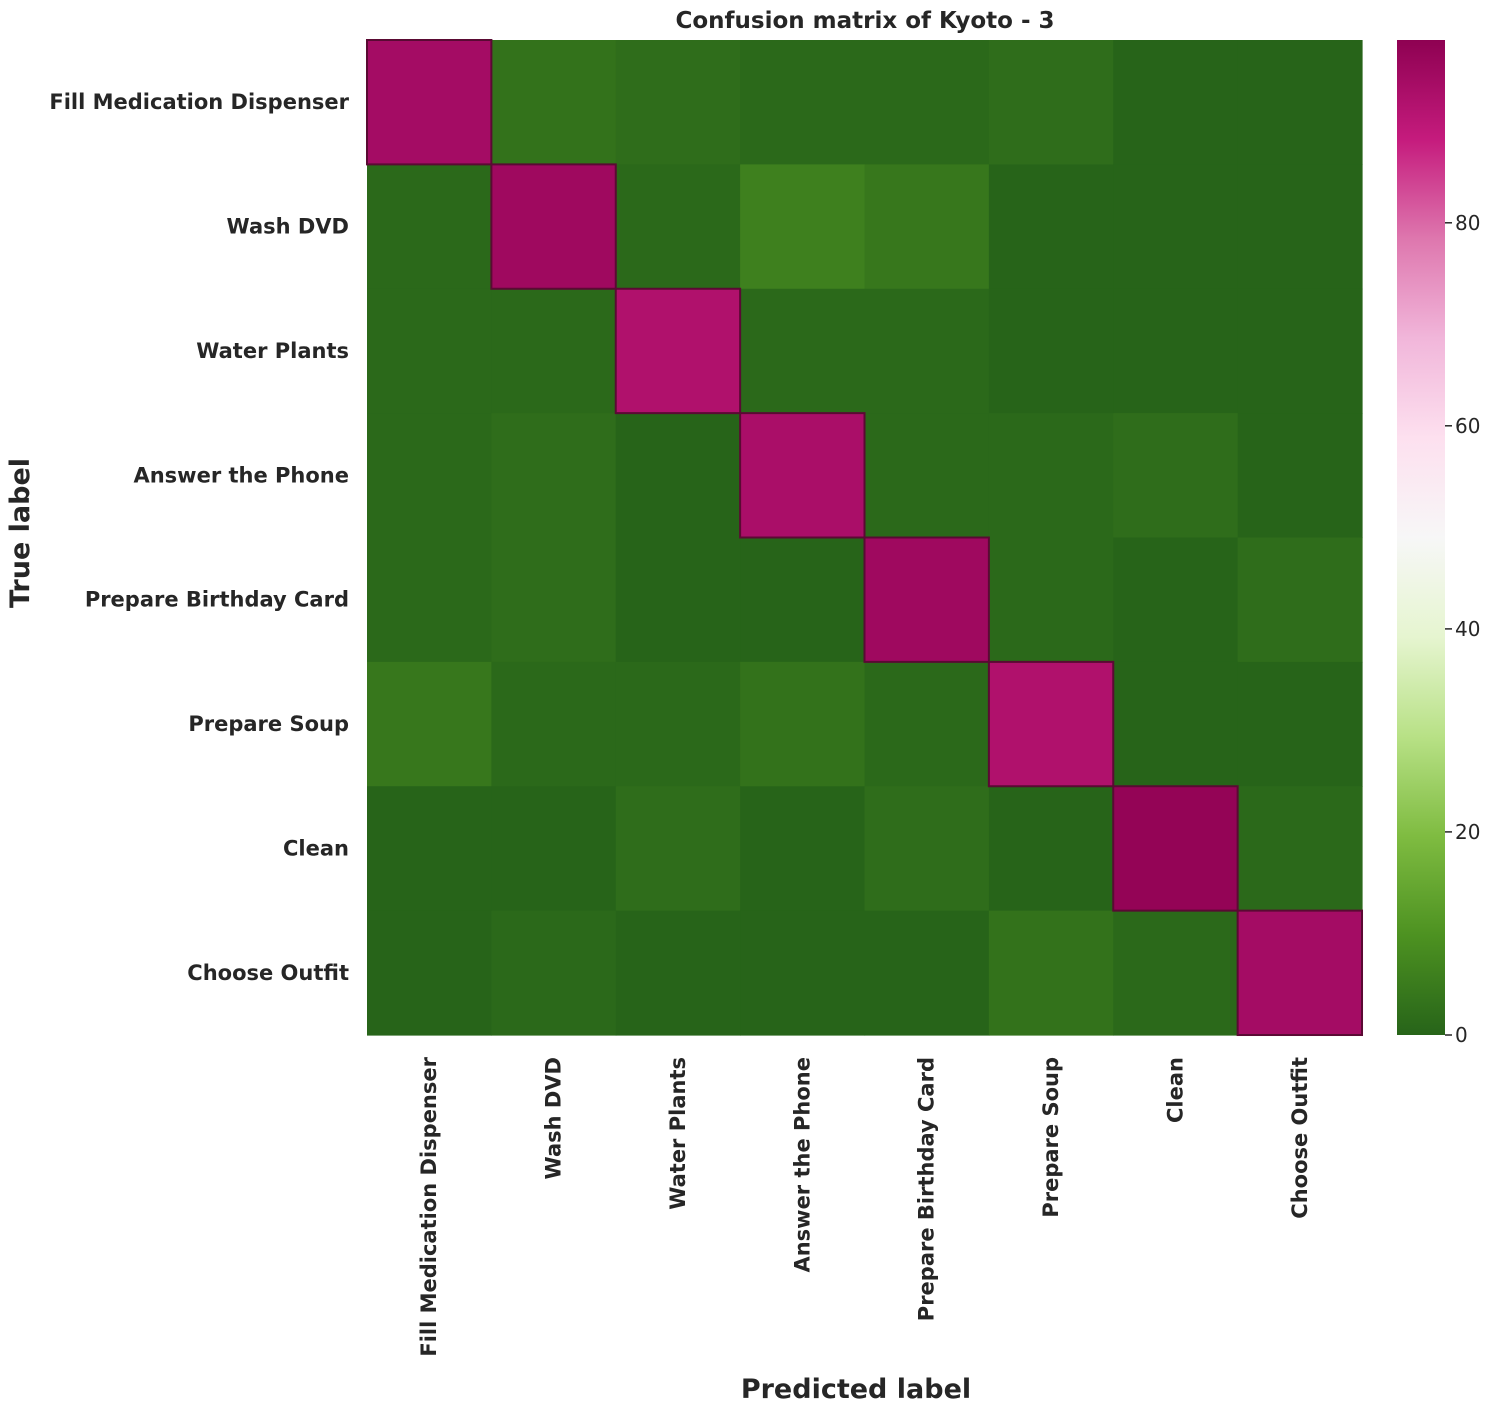 The image size is (1500, 1410). Describe the element at coordinates (1467, 629) in the screenshot. I see `colorbar-tick-label: 40` at that location.